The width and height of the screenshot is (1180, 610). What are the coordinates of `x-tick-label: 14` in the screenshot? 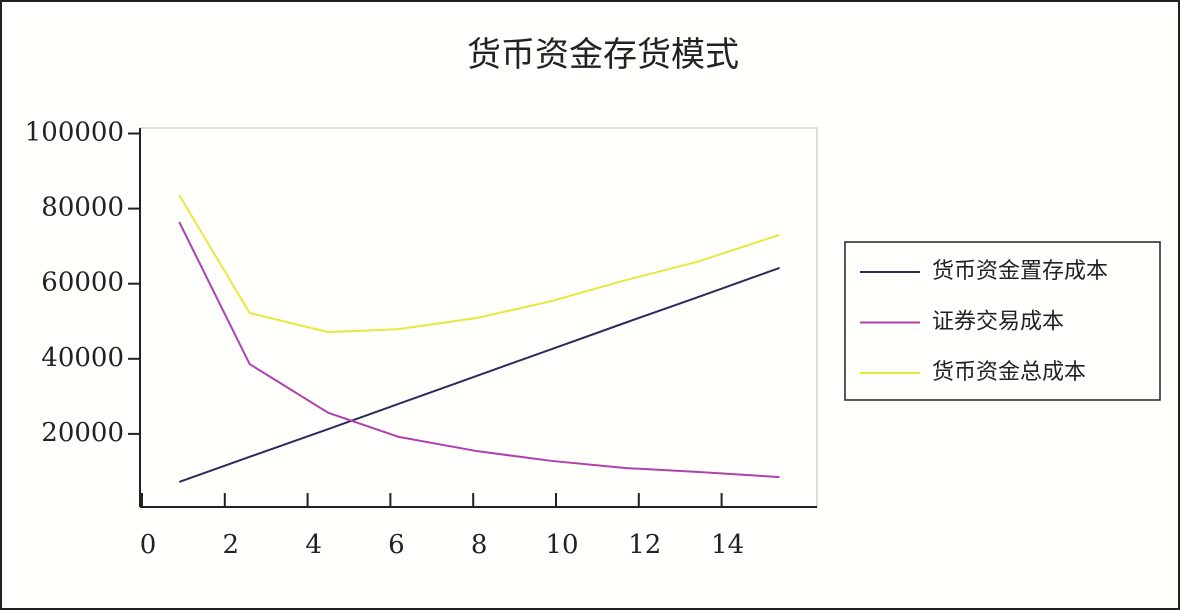 It's located at (727, 545).